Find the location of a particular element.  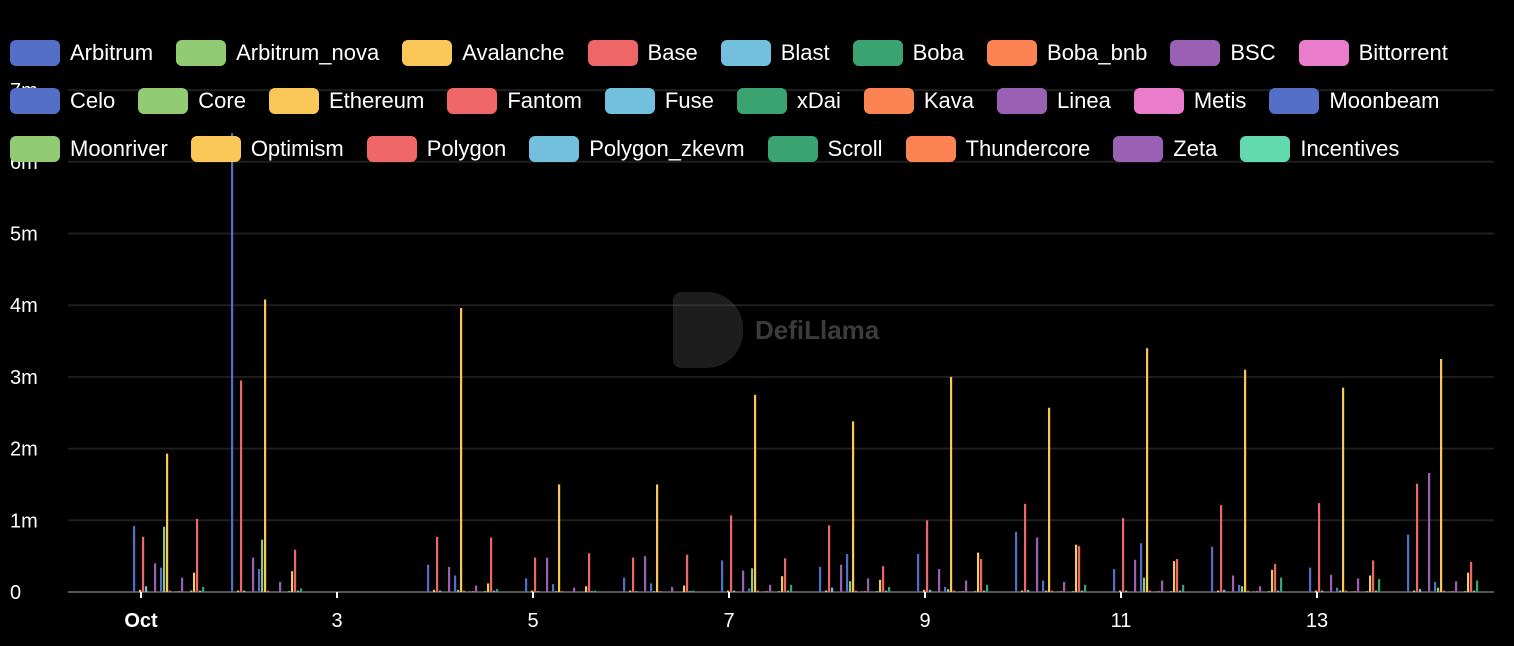

legend-label: Polygon is located at coordinates (466, 148).